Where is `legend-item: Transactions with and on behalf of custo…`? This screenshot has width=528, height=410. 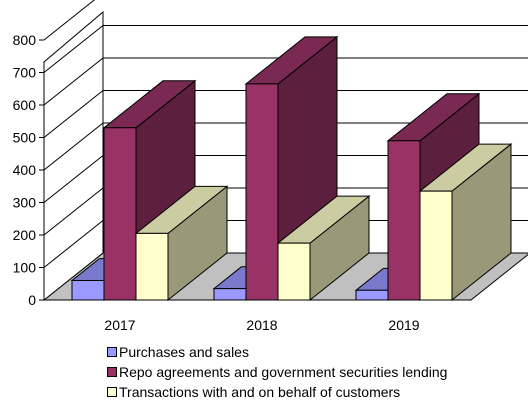
legend-item: Transactions with and on behalf of custo… is located at coordinates (277, 392).